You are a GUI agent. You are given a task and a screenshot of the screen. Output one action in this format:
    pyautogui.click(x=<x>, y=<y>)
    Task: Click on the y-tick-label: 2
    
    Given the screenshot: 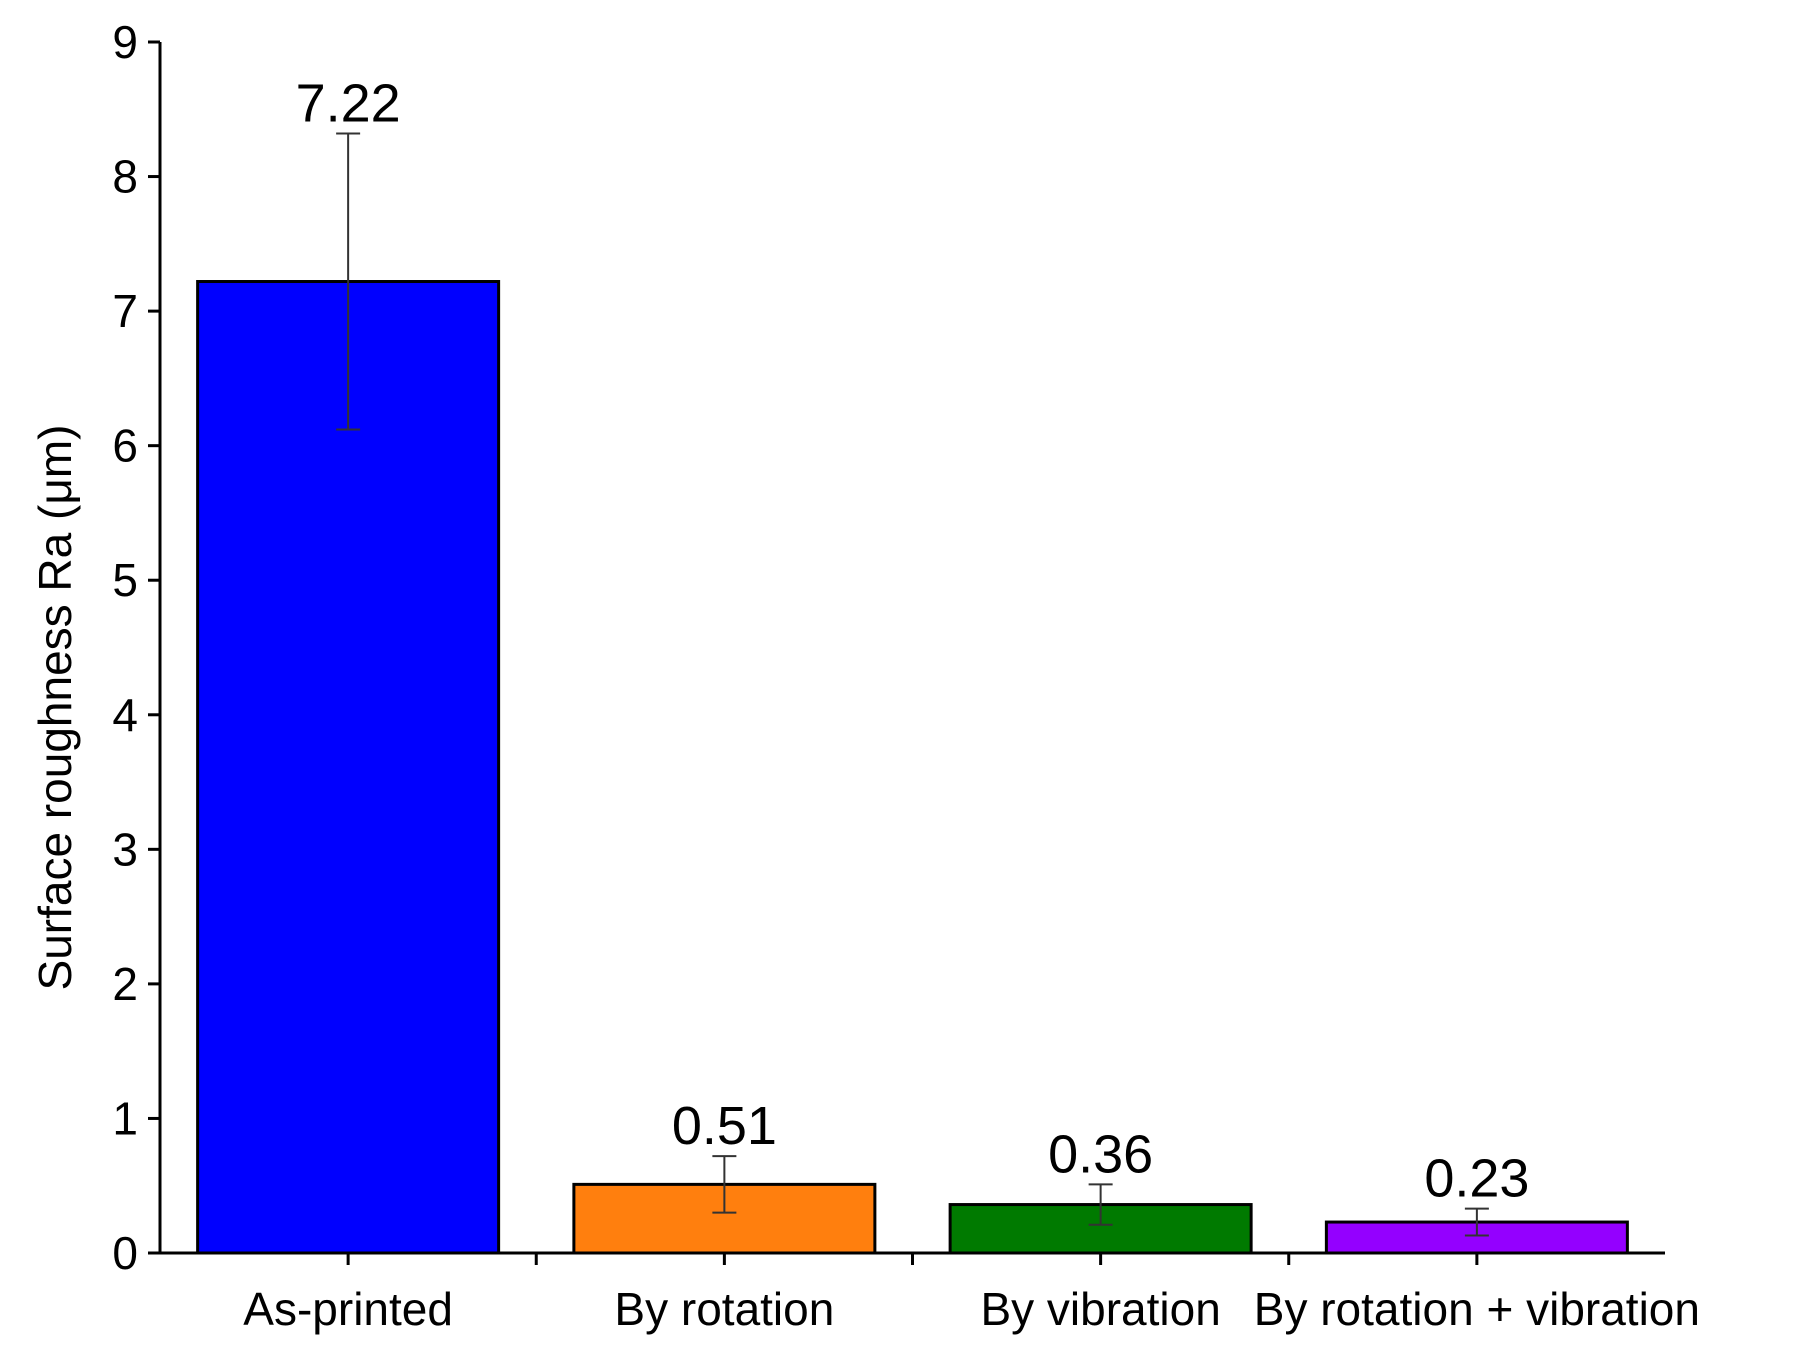 What is the action you would take?
    pyautogui.click(x=125, y=984)
    